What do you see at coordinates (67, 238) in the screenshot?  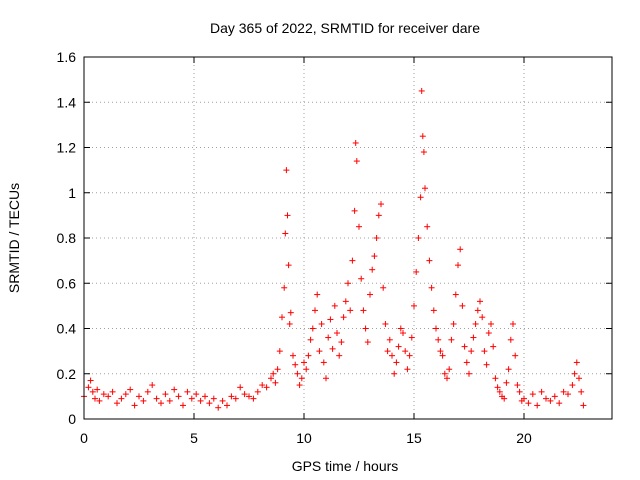 I see `y-tick-label: 0.8` at bounding box center [67, 238].